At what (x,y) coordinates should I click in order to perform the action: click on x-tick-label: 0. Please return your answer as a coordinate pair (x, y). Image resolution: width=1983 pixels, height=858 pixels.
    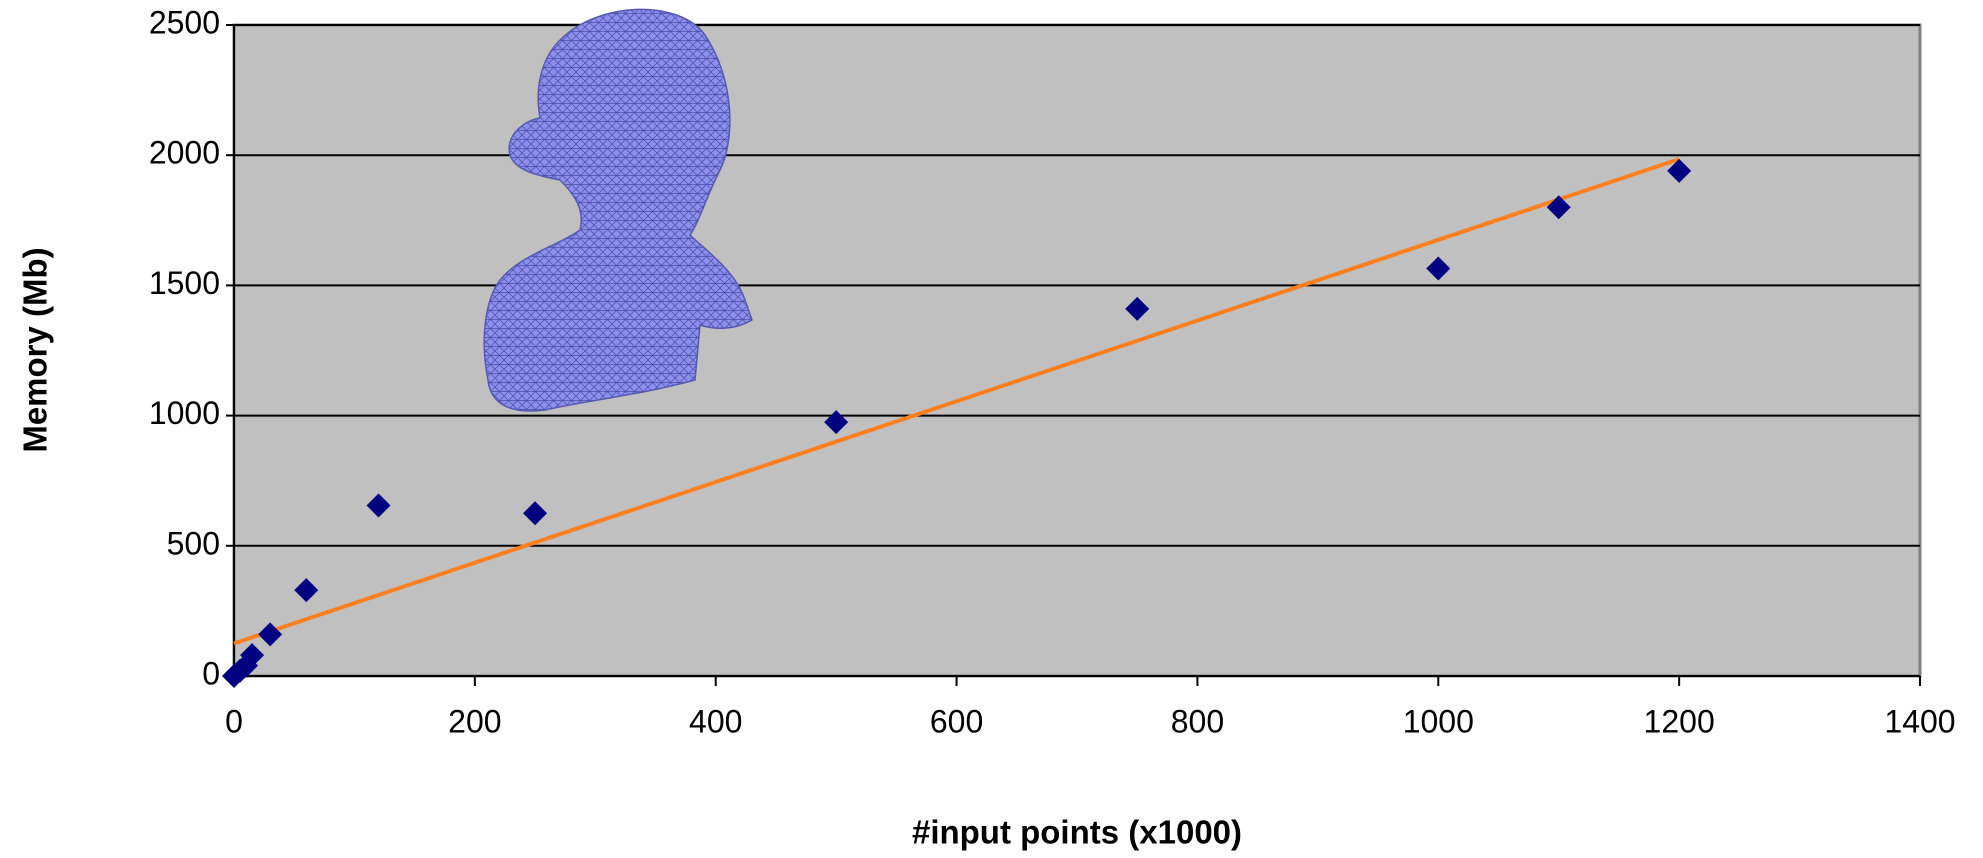
    Looking at the image, I should click on (234, 721).